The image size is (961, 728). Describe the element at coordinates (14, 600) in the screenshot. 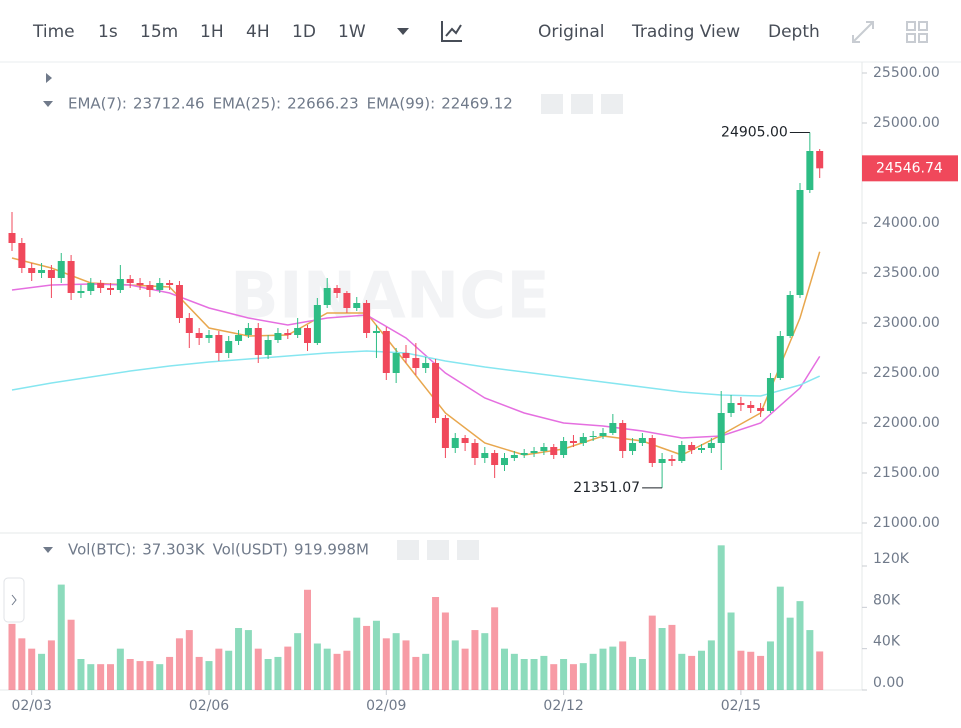

I see `side-tab` at that location.